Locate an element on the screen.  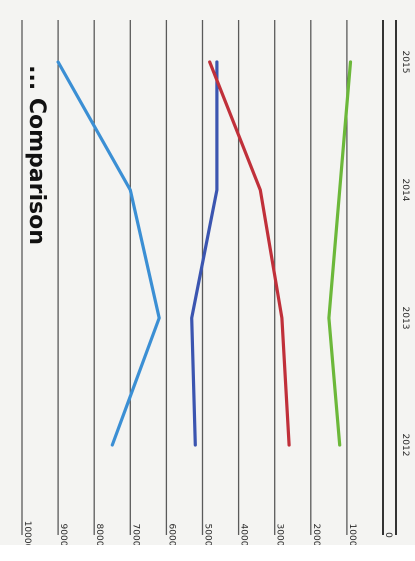
x-tick-label: 2012 is located at coordinates (405, 445).